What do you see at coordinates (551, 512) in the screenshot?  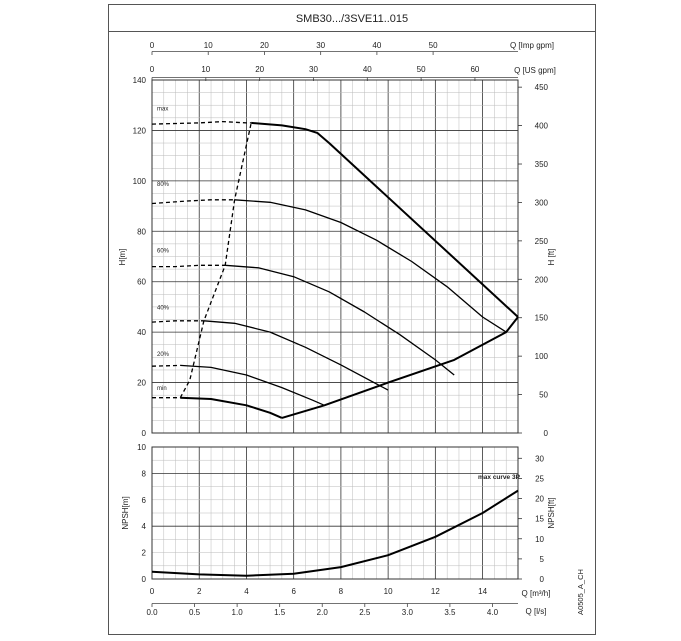 I see `npsh-ft-axis-label: NPSH[ft]` at bounding box center [551, 512].